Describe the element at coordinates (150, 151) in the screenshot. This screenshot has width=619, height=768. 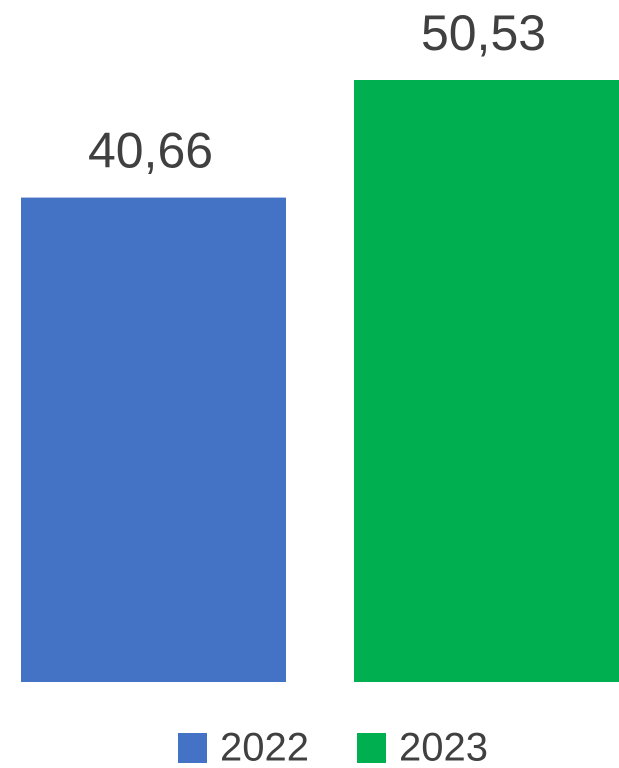
I see `value-label: 40,66` at that location.